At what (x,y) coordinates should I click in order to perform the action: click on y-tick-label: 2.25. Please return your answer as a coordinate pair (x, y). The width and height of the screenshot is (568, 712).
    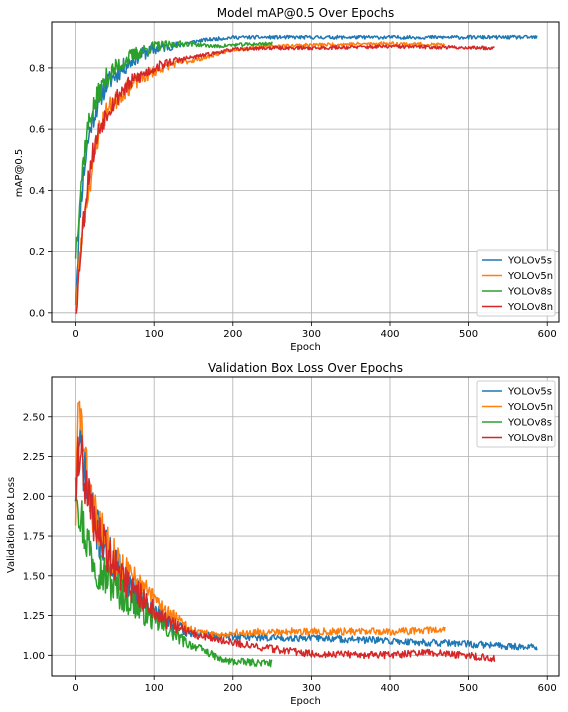
    Looking at the image, I should click on (34, 457).